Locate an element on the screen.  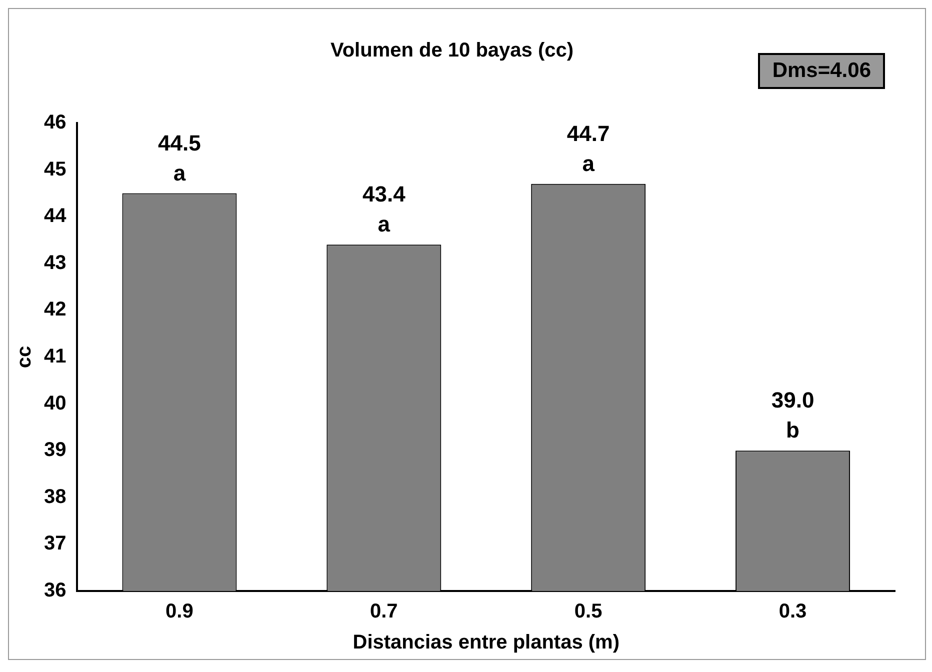
x-tick-label: 0.3 is located at coordinates (792, 611).